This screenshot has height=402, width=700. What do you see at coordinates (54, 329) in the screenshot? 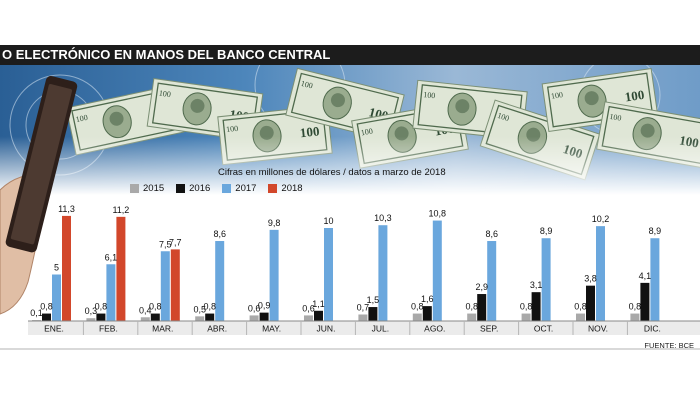
I see `x-tick-label-0: ENE.` at bounding box center [54, 329].